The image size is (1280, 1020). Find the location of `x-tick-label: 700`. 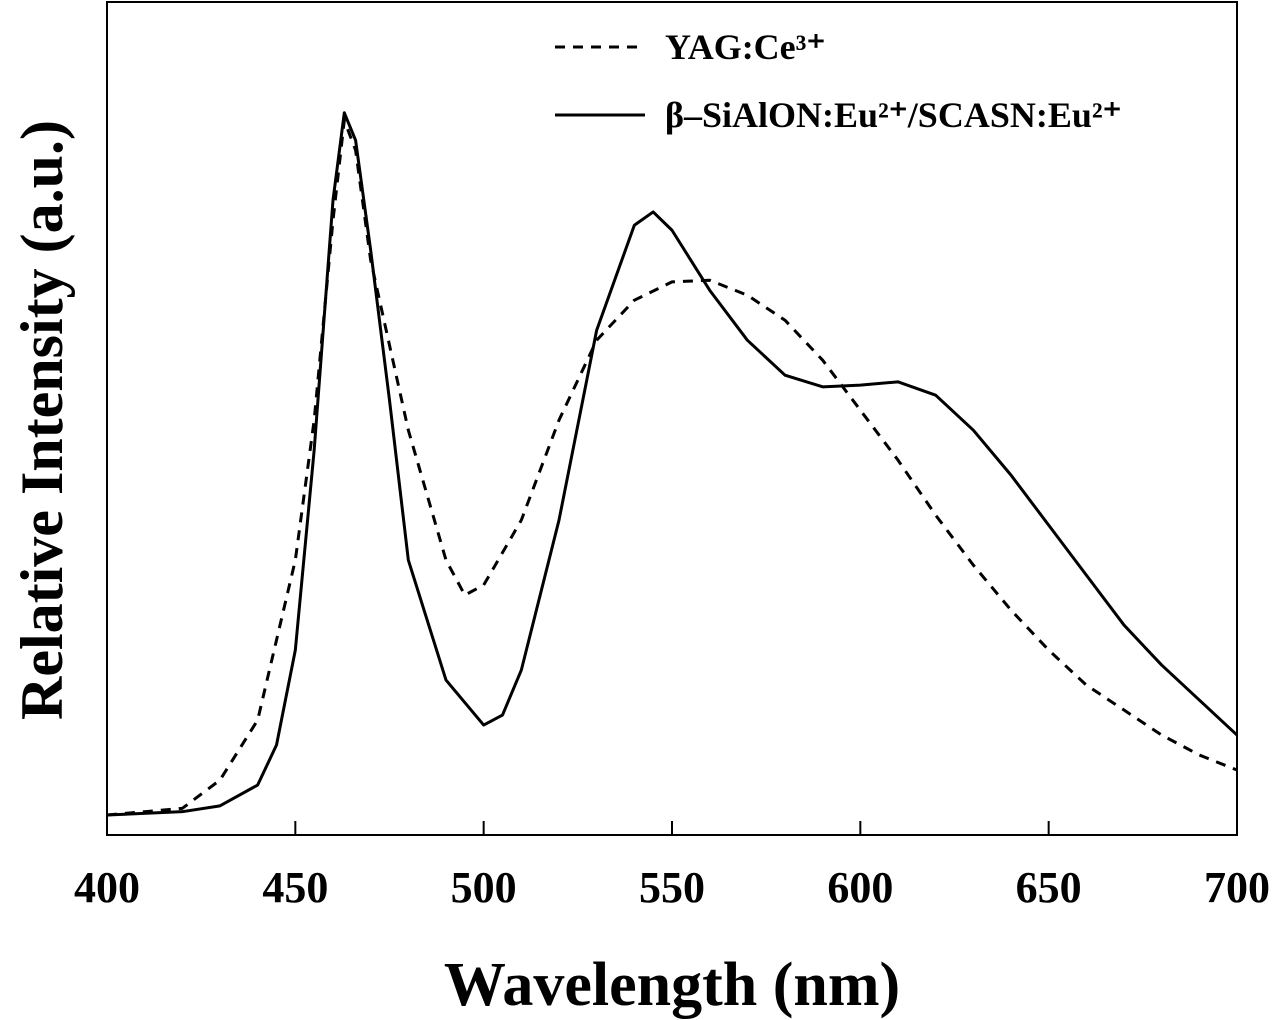

x-tick-label: 700 is located at coordinates (1237, 887).